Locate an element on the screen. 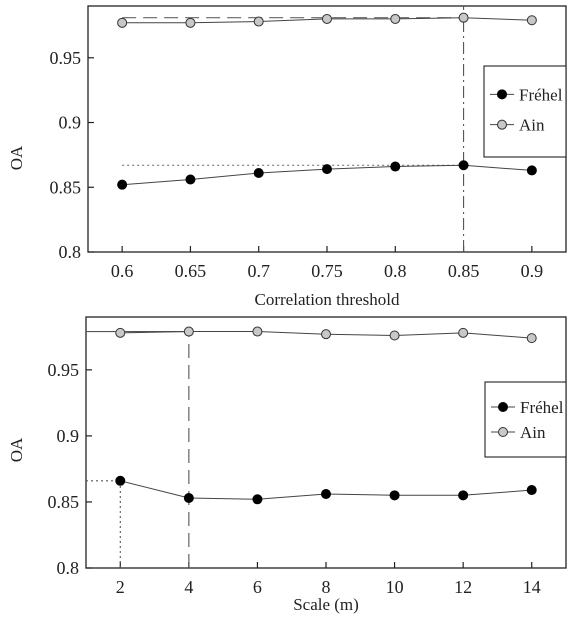  x-tick-label: 6 is located at coordinates (257, 587).